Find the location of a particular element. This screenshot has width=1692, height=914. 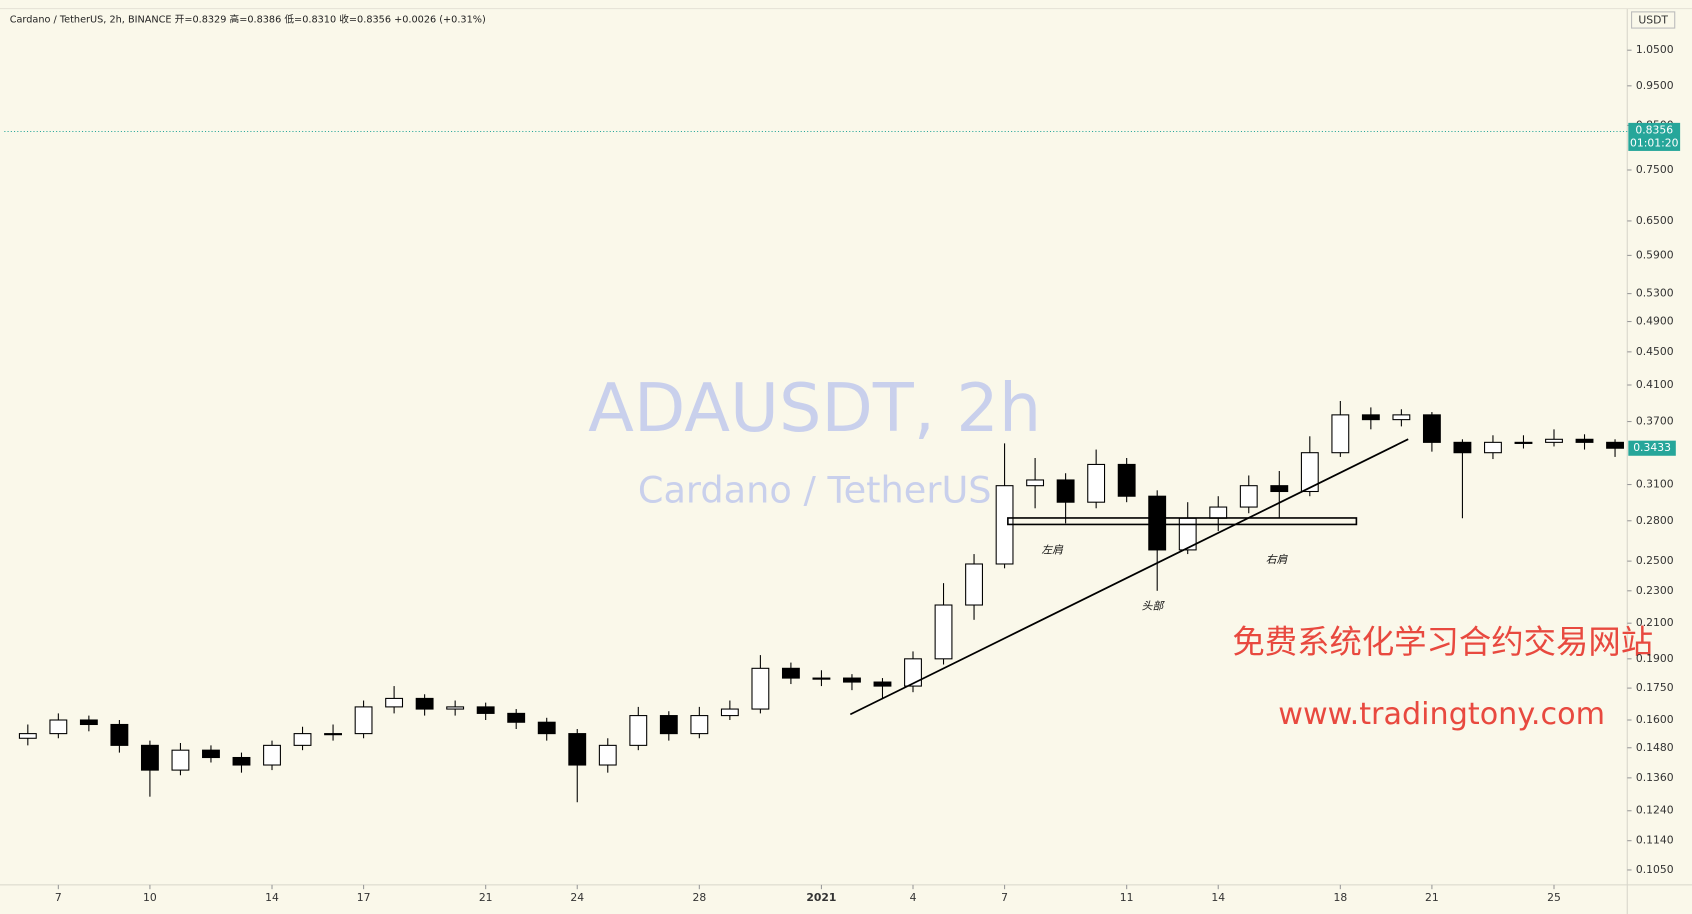

y-tick-label: 0.4500 is located at coordinates (1655, 351).